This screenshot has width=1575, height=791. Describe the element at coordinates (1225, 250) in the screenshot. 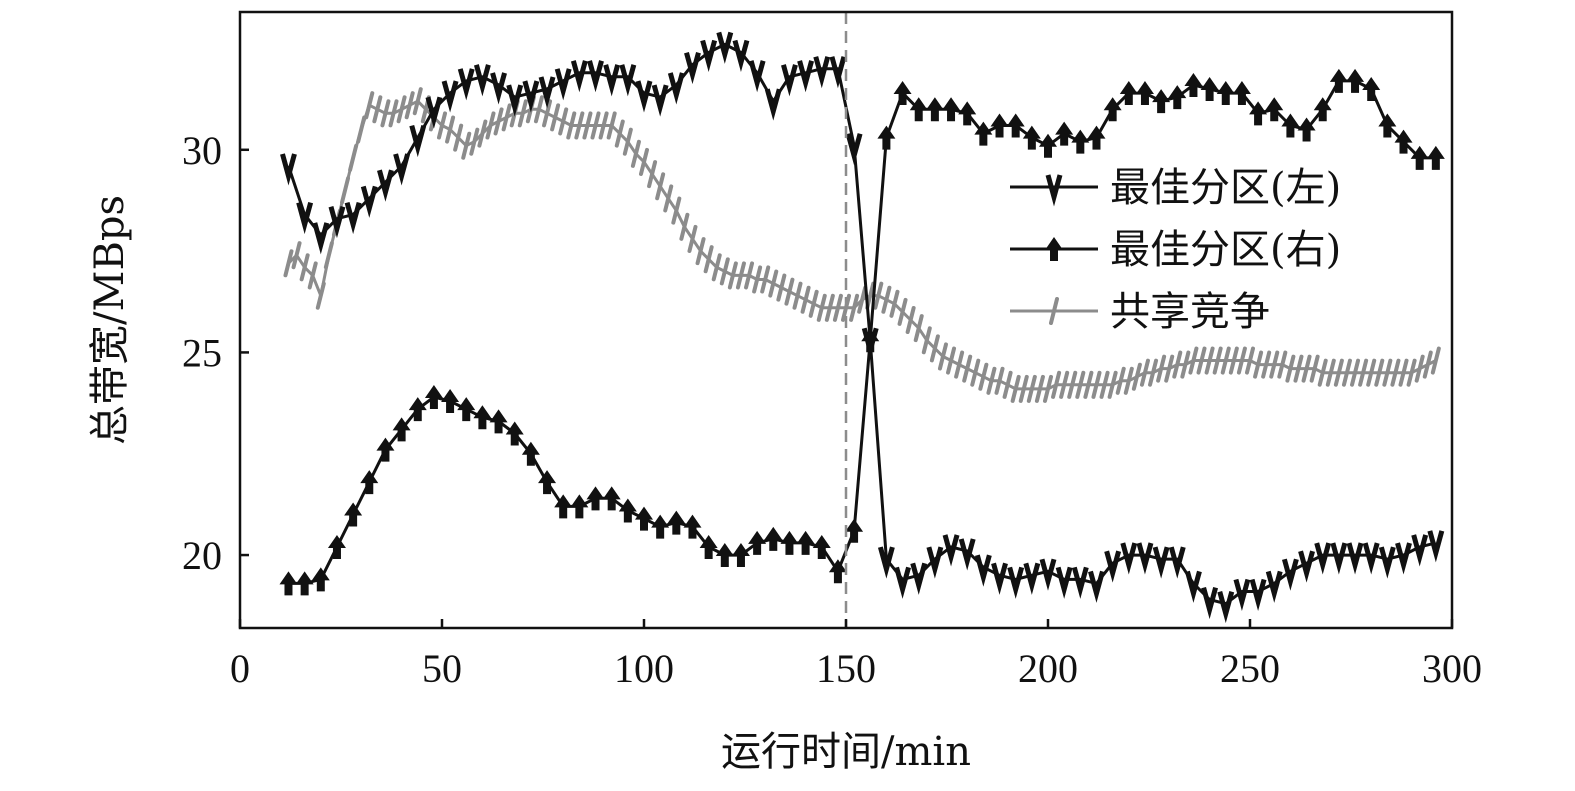

I see `legend-label: 最佳分区(右)` at that location.